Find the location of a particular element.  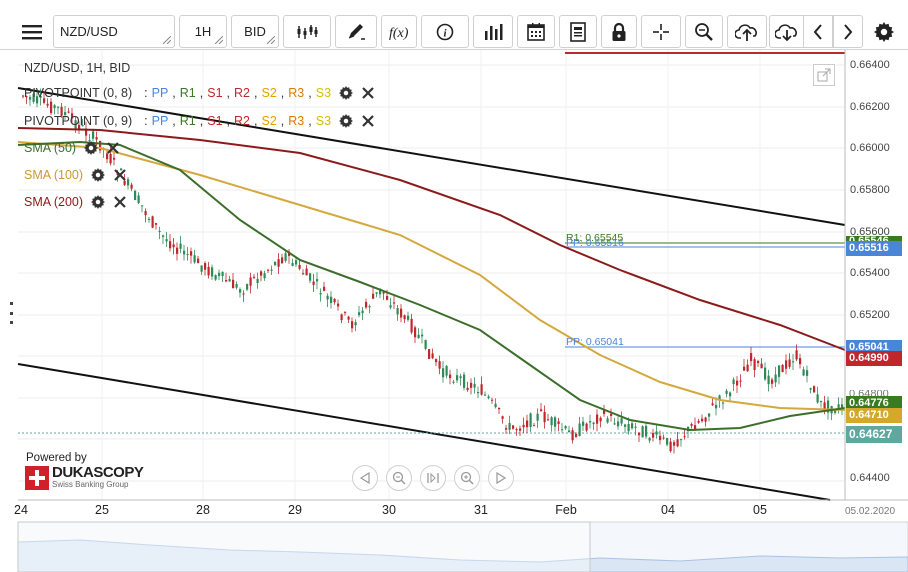

nav-zoom-in-button is located at coordinates (467, 478).